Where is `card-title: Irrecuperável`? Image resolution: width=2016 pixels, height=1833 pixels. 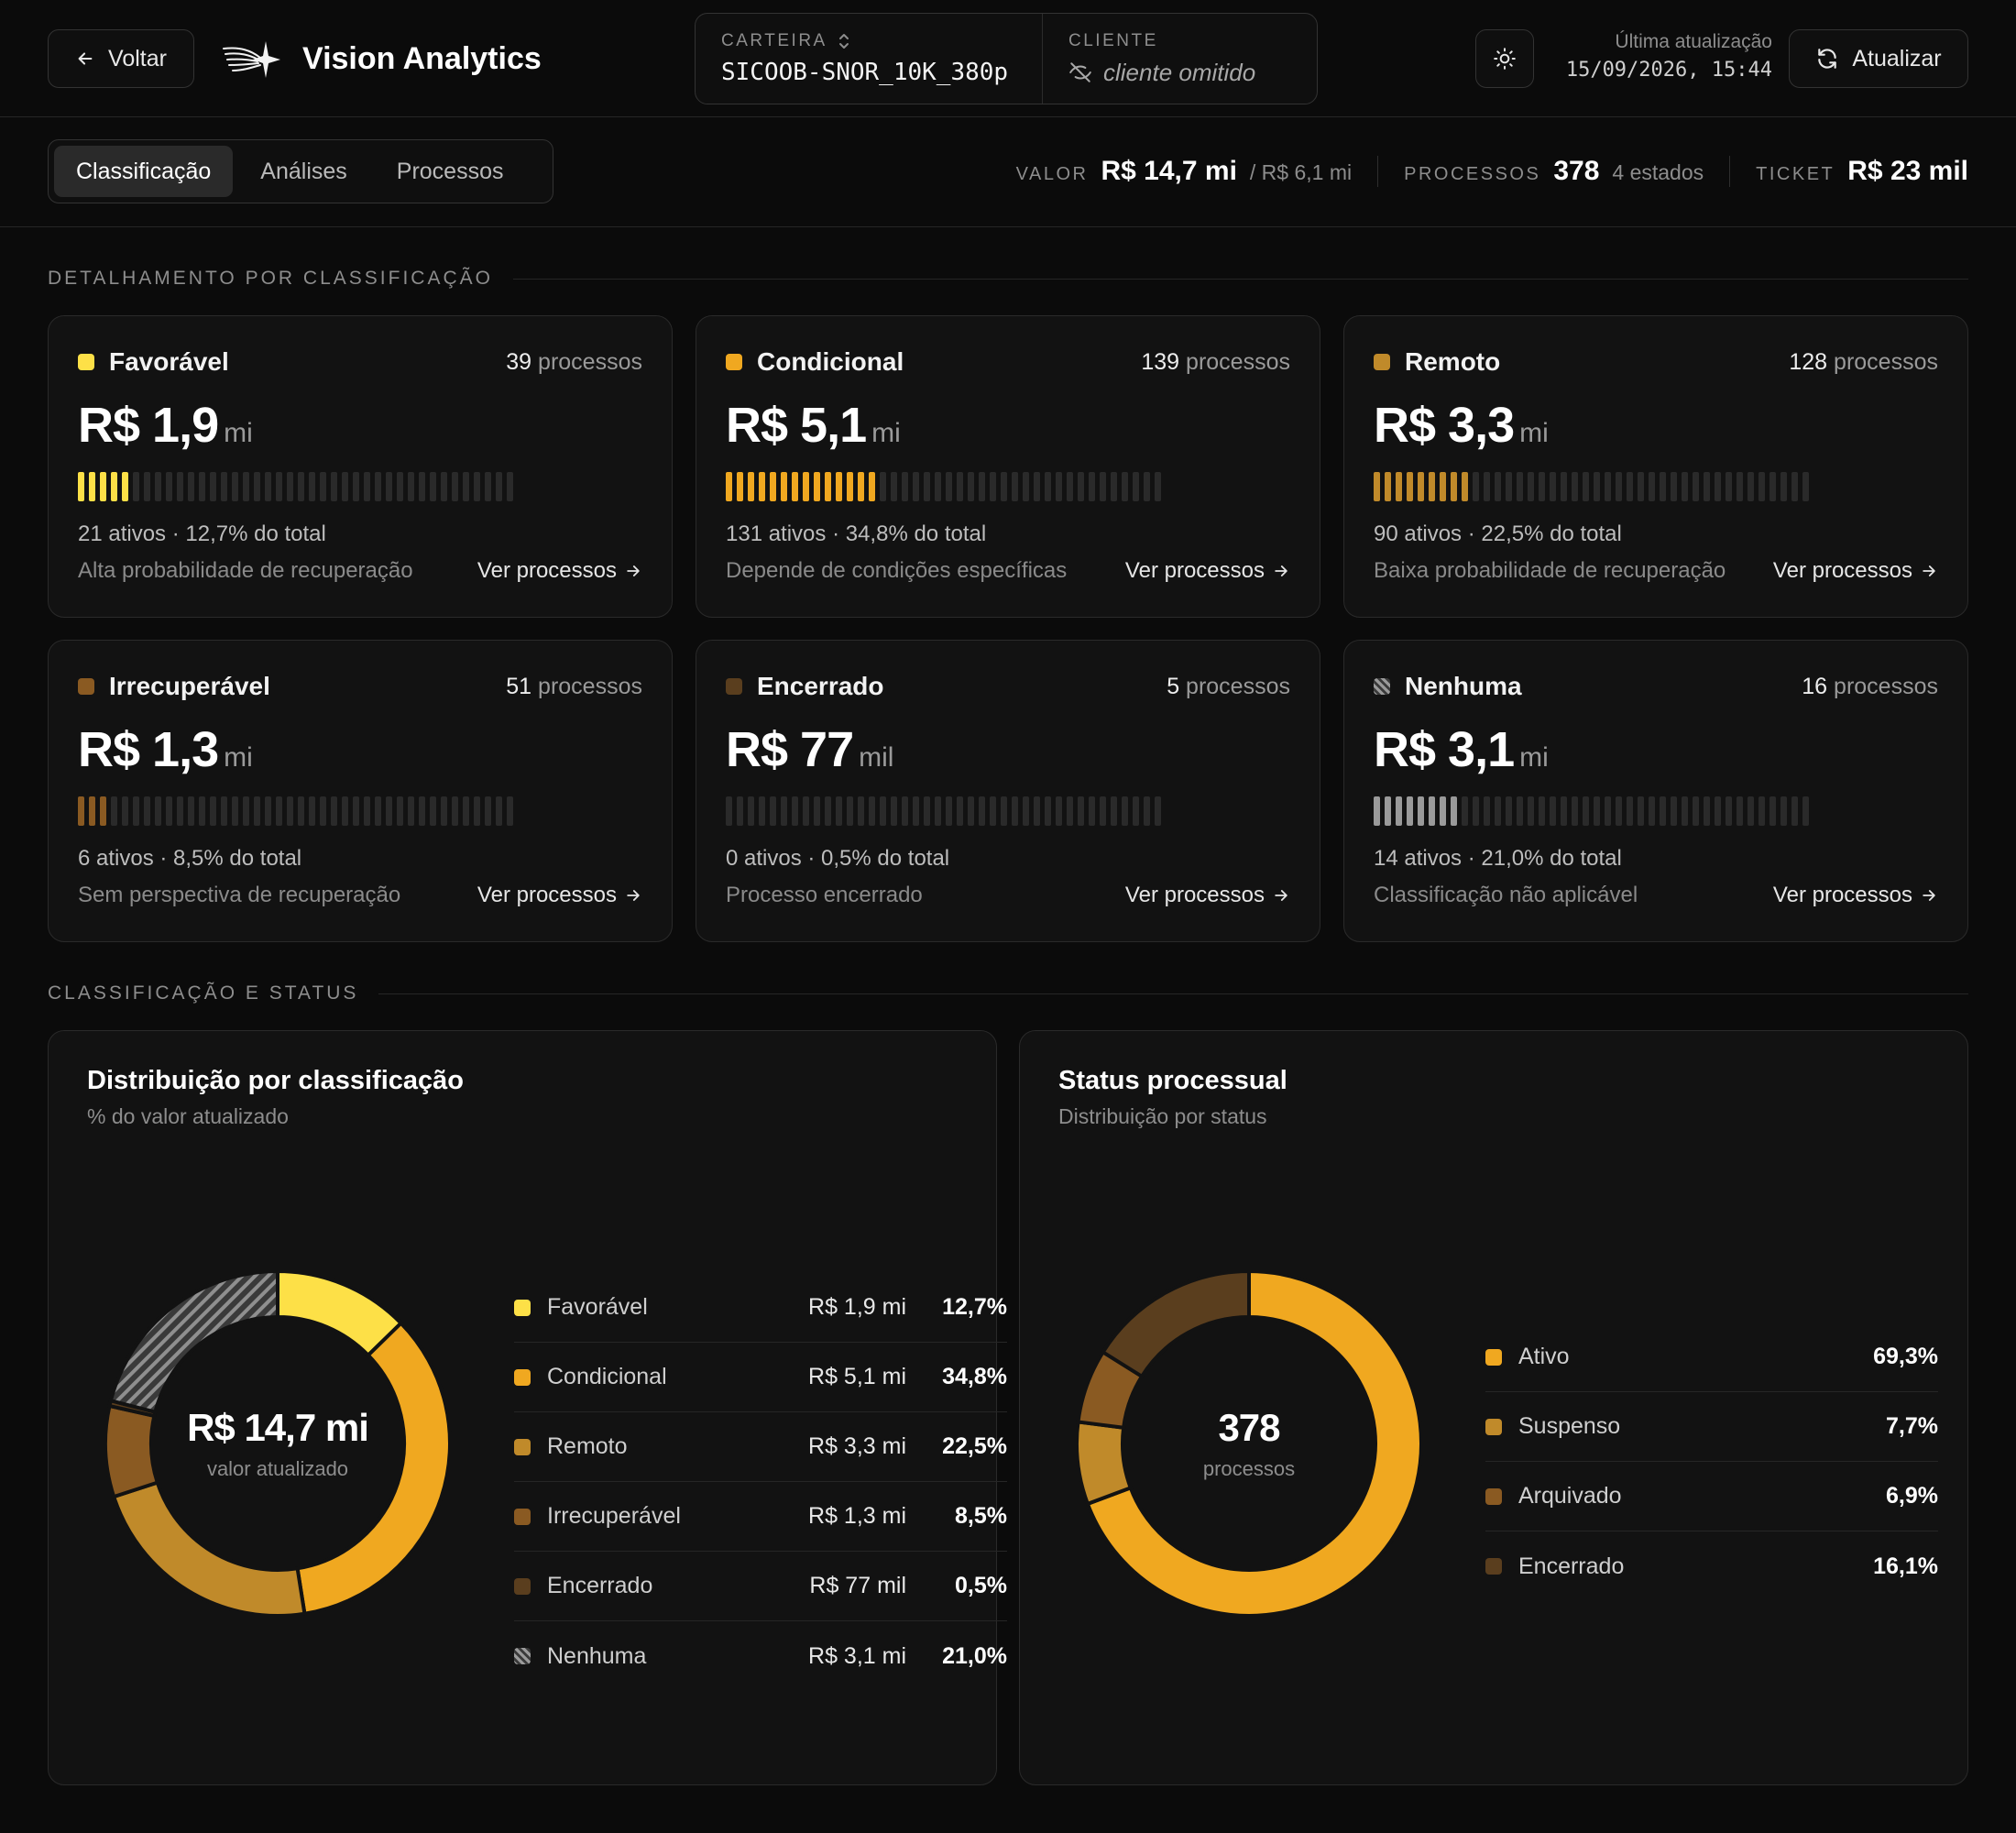 card-title: Irrecuperável is located at coordinates (174, 686).